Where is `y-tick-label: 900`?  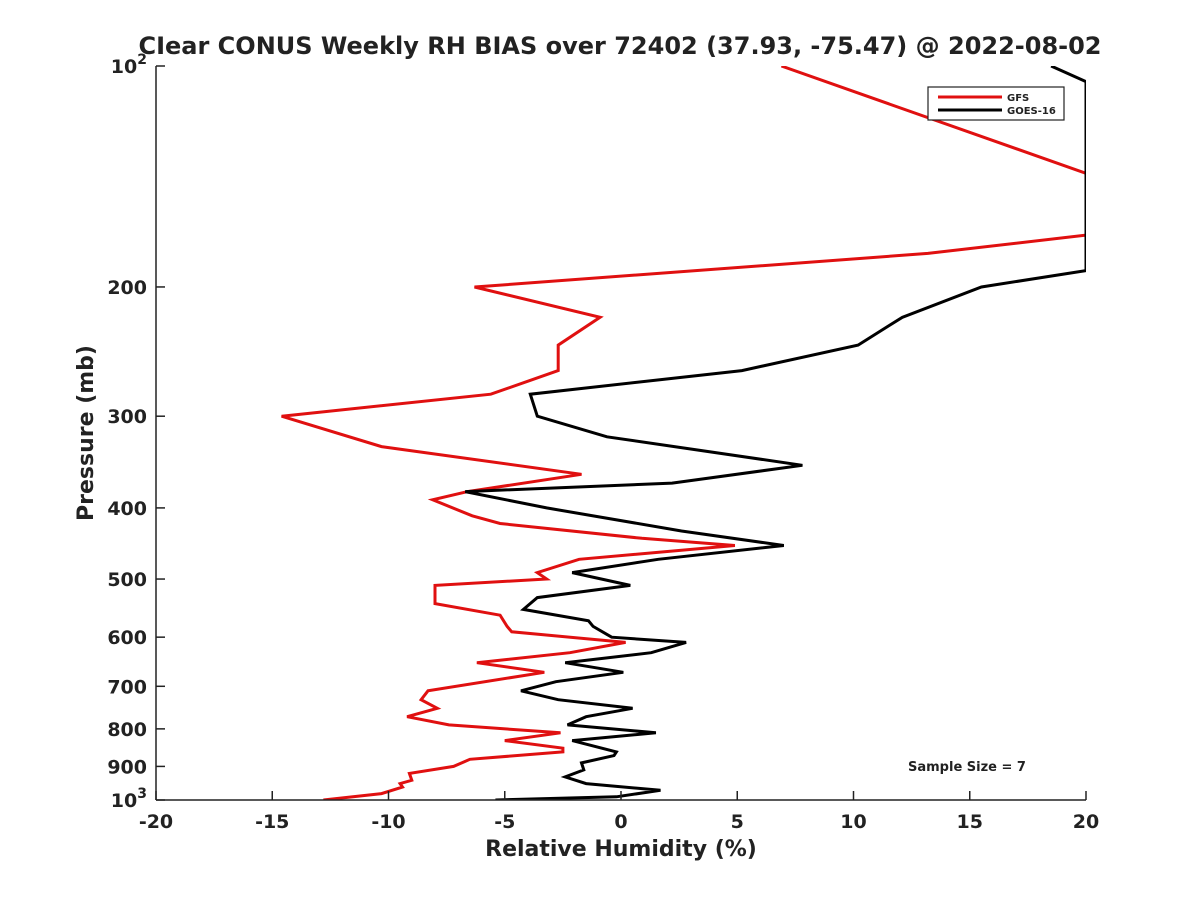 y-tick-label: 900 is located at coordinates (127, 767).